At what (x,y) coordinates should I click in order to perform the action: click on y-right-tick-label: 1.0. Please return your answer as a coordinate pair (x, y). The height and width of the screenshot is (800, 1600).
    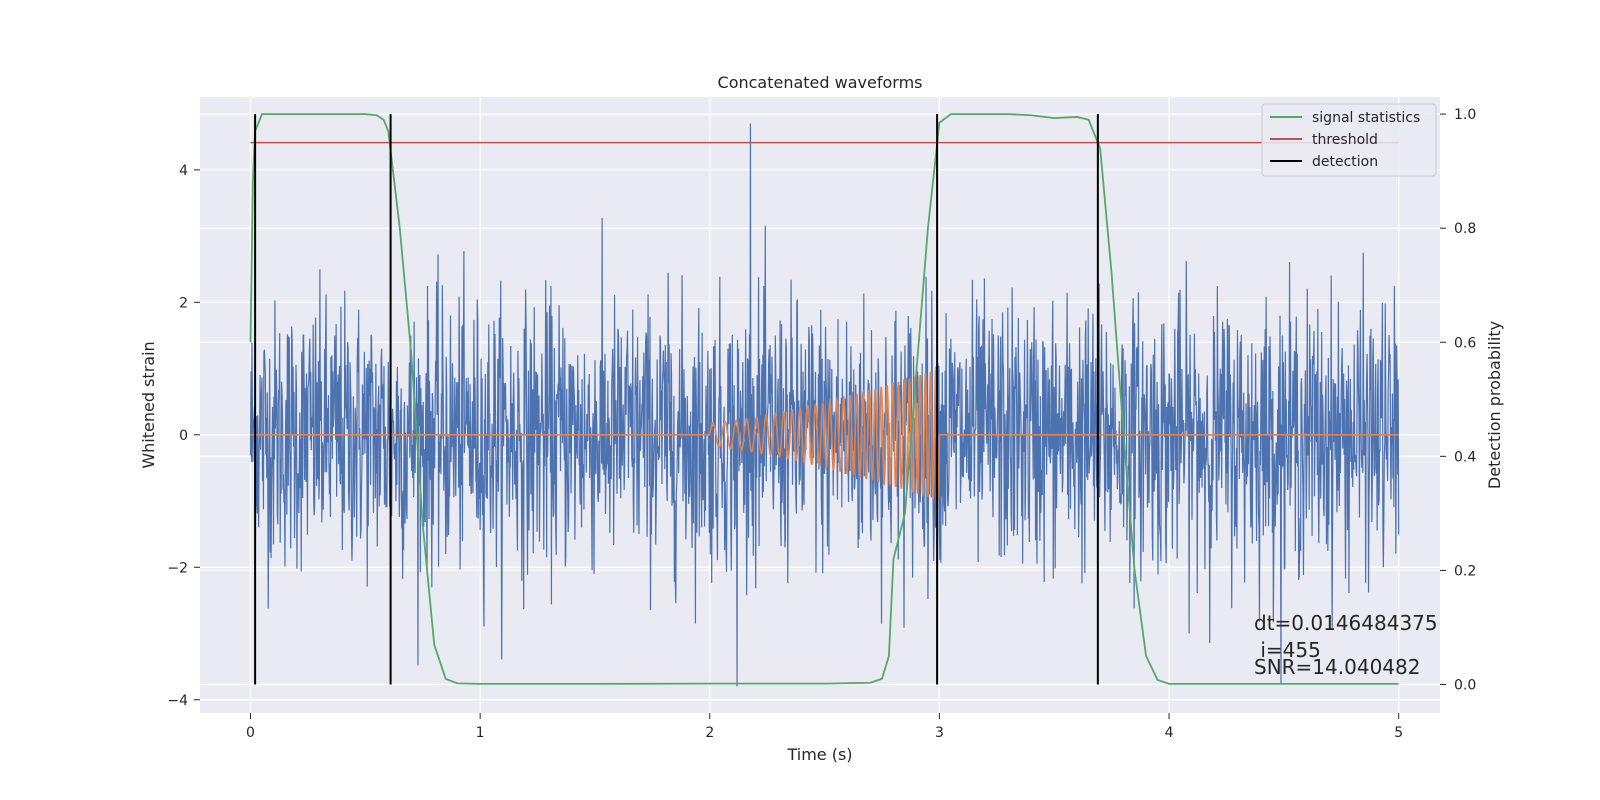
    Looking at the image, I should click on (1465, 115).